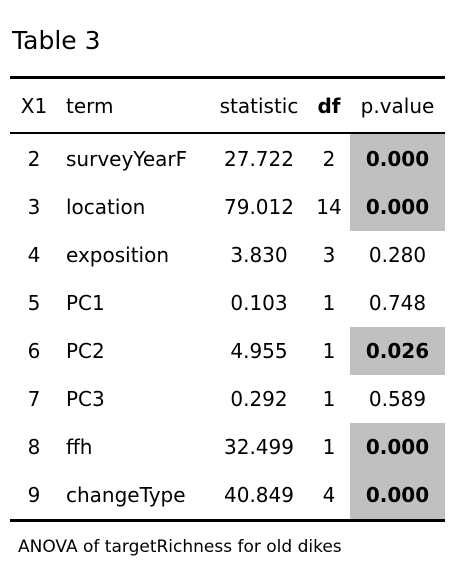  I want to click on cell-p-value: 0.280, so click(397, 255).